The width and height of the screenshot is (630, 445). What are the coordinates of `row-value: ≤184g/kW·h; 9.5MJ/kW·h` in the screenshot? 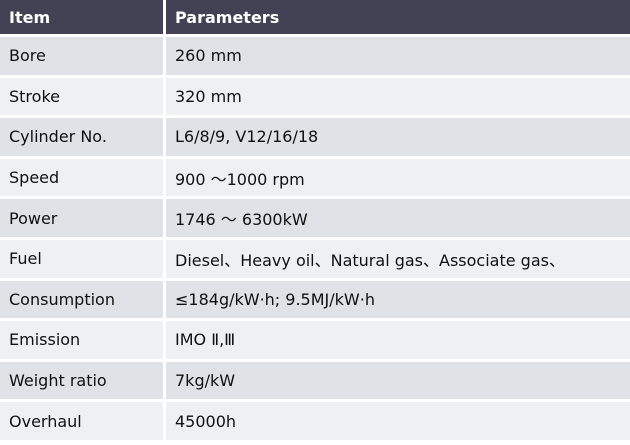 It's located at (398, 299).